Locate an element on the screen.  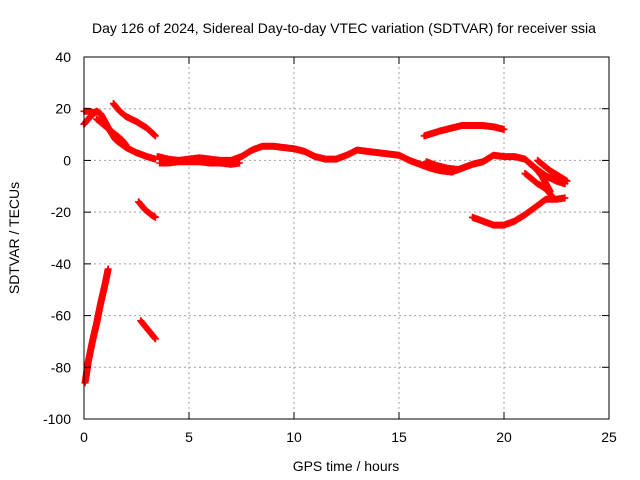
y-tick-label: -80 is located at coordinates (61, 367).